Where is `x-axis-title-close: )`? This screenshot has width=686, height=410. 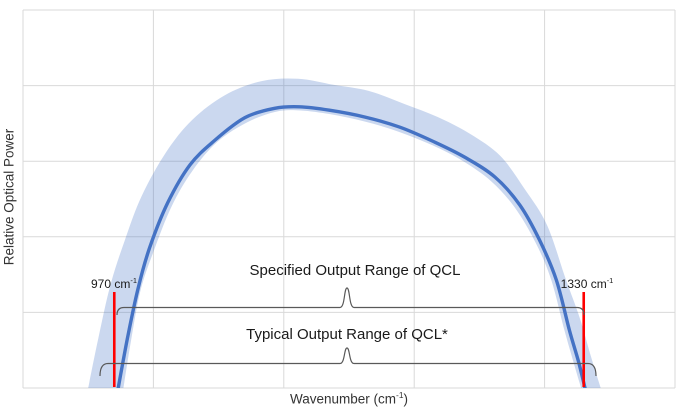
x-axis-title-close: ) is located at coordinates (405, 399).